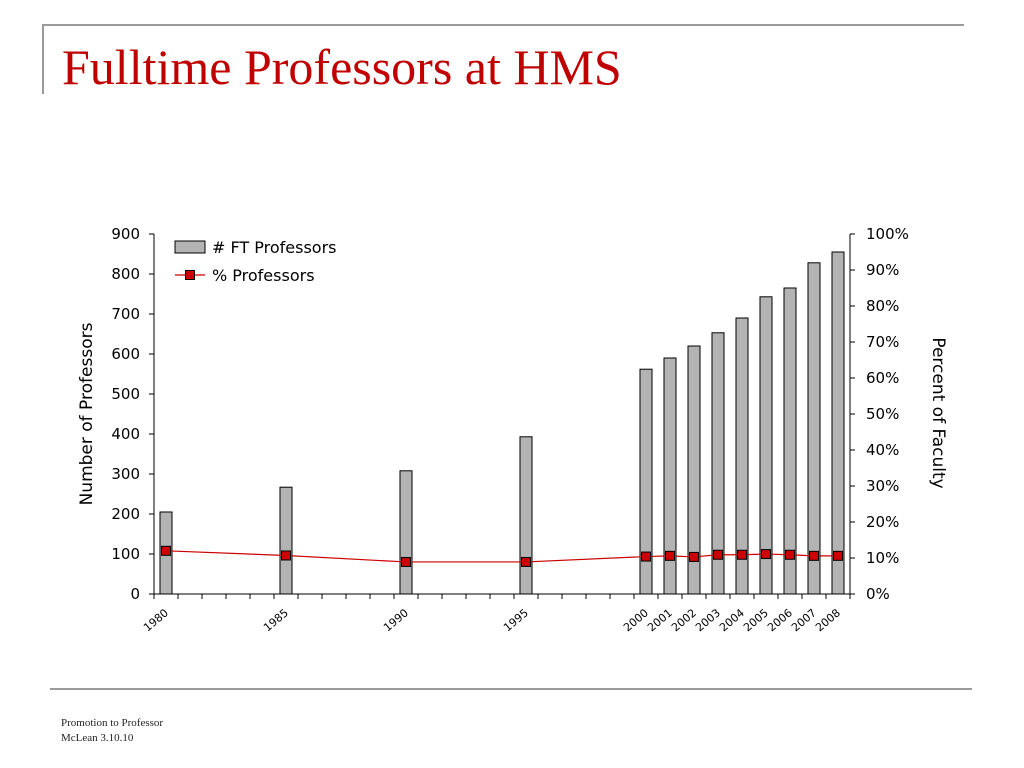  I want to click on y2-tick-label: 70%, so click(882, 342).